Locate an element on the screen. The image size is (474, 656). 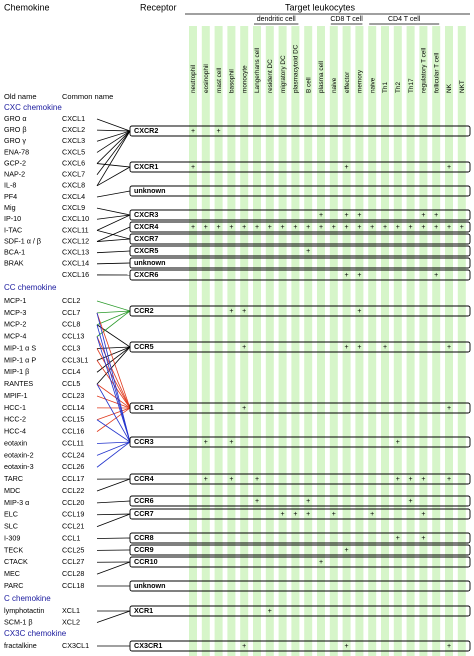
receptor-name: CXCR2 is located at coordinates (146, 130).